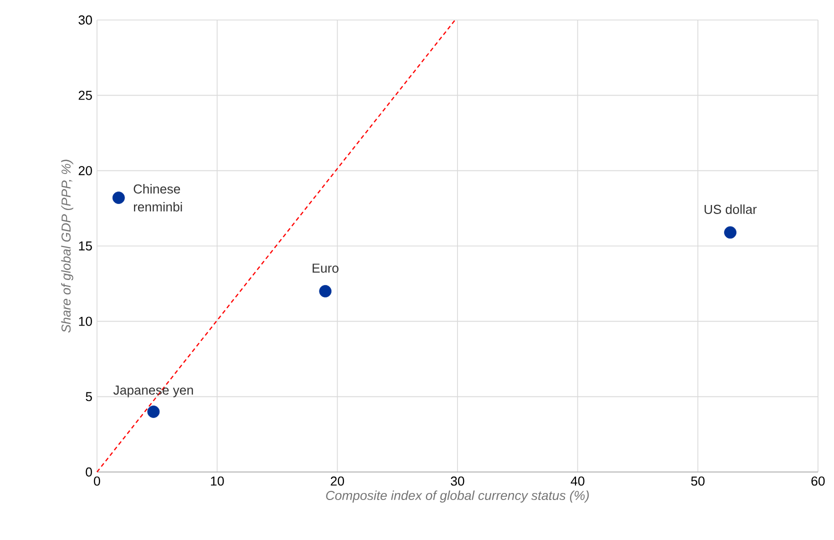 The width and height of the screenshot is (834, 540). I want to click on x-tick-label: 30, so click(457, 481).